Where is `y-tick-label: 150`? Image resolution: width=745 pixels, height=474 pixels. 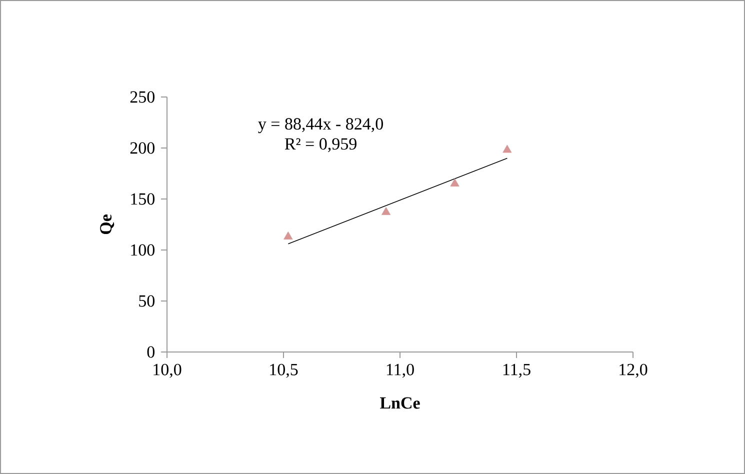 y-tick-label: 150 is located at coordinates (142, 199).